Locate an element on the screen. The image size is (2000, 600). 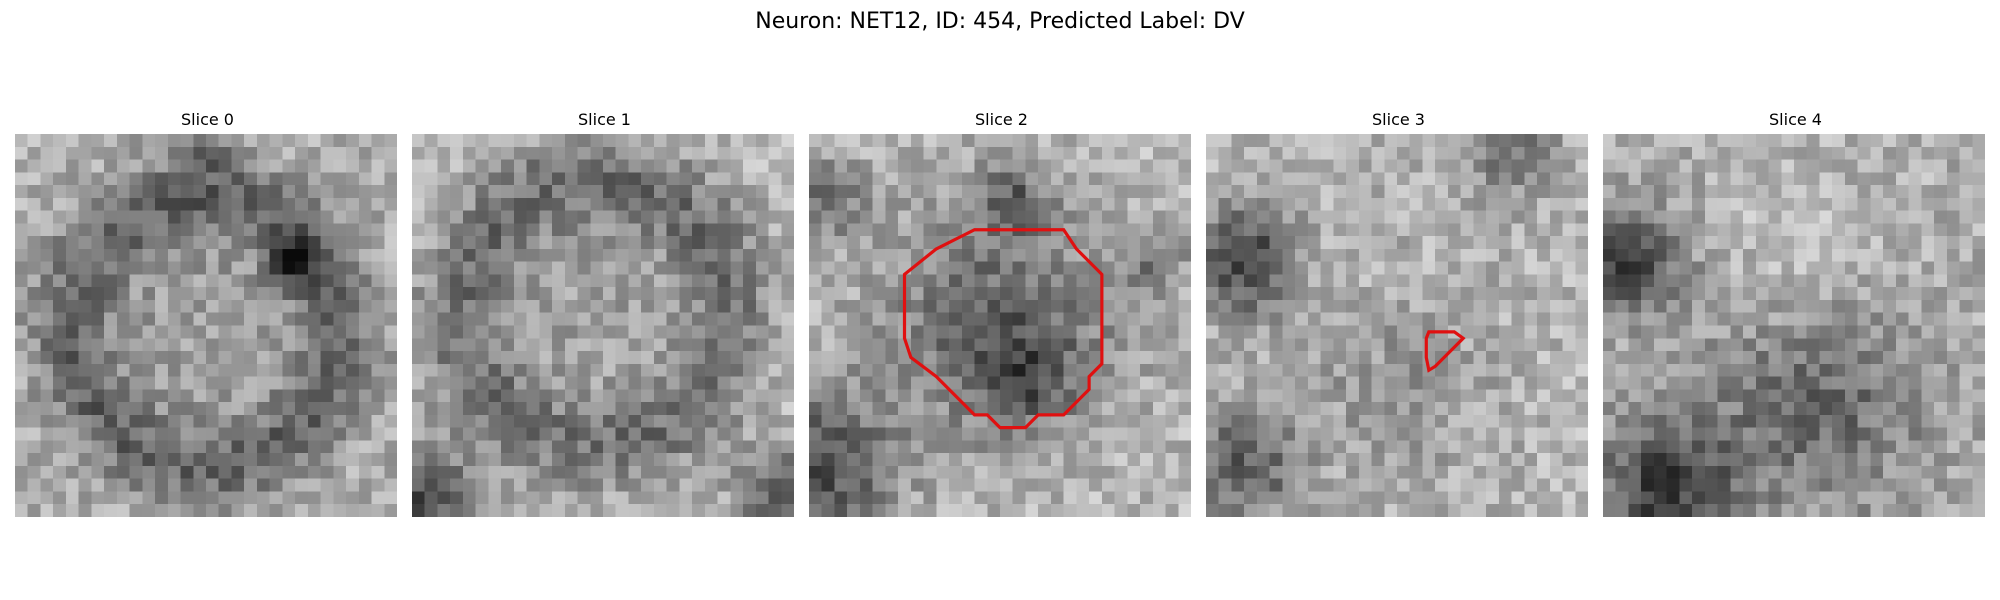
slice-panel-4: Slice 4 is located at coordinates (1795, 312).